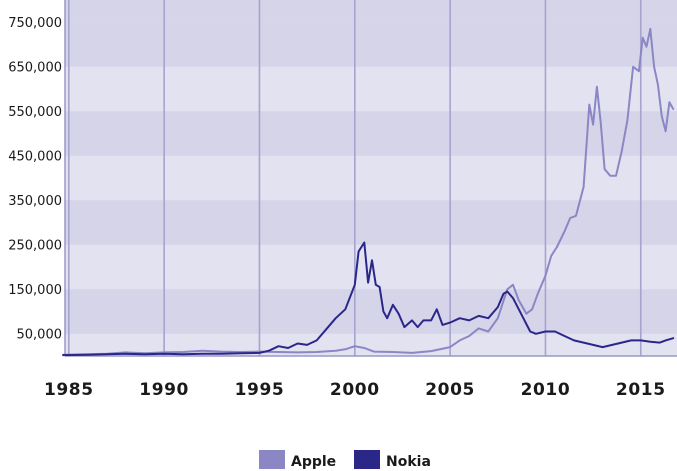  Describe the element at coordinates (35, 245) in the screenshot. I see `y-tick-label: 250,000` at that location.